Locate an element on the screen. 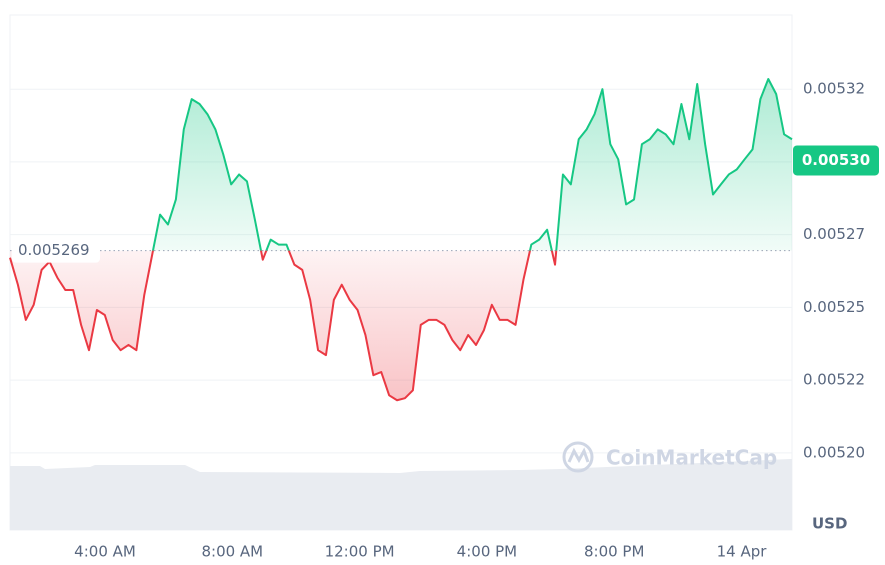 The height and width of the screenshot is (565, 885). baseline-label-box is located at coordinates (56, 250).